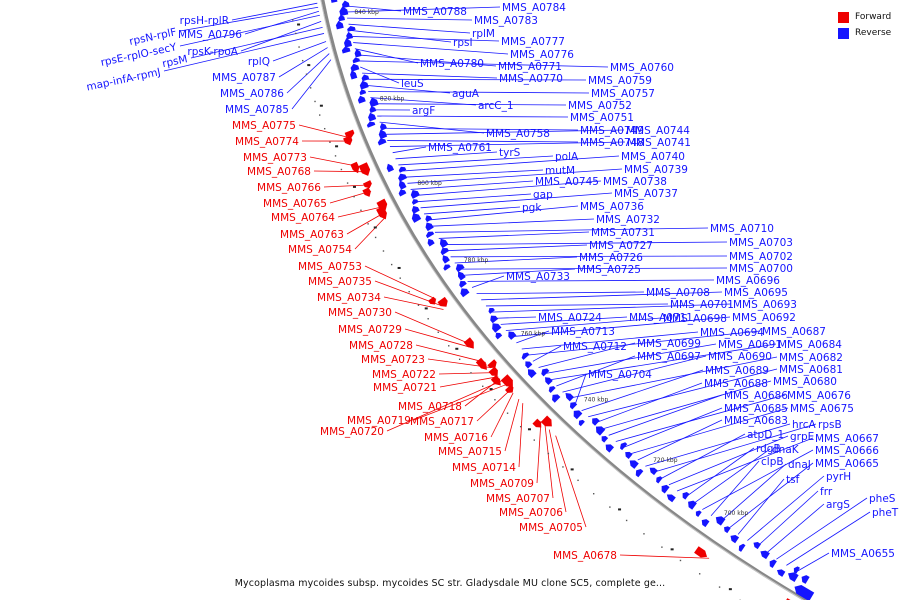  Describe the element at coordinates (551, 528) in the screenshot. I see `forward-gene-label: MMS_A0705` at that location.